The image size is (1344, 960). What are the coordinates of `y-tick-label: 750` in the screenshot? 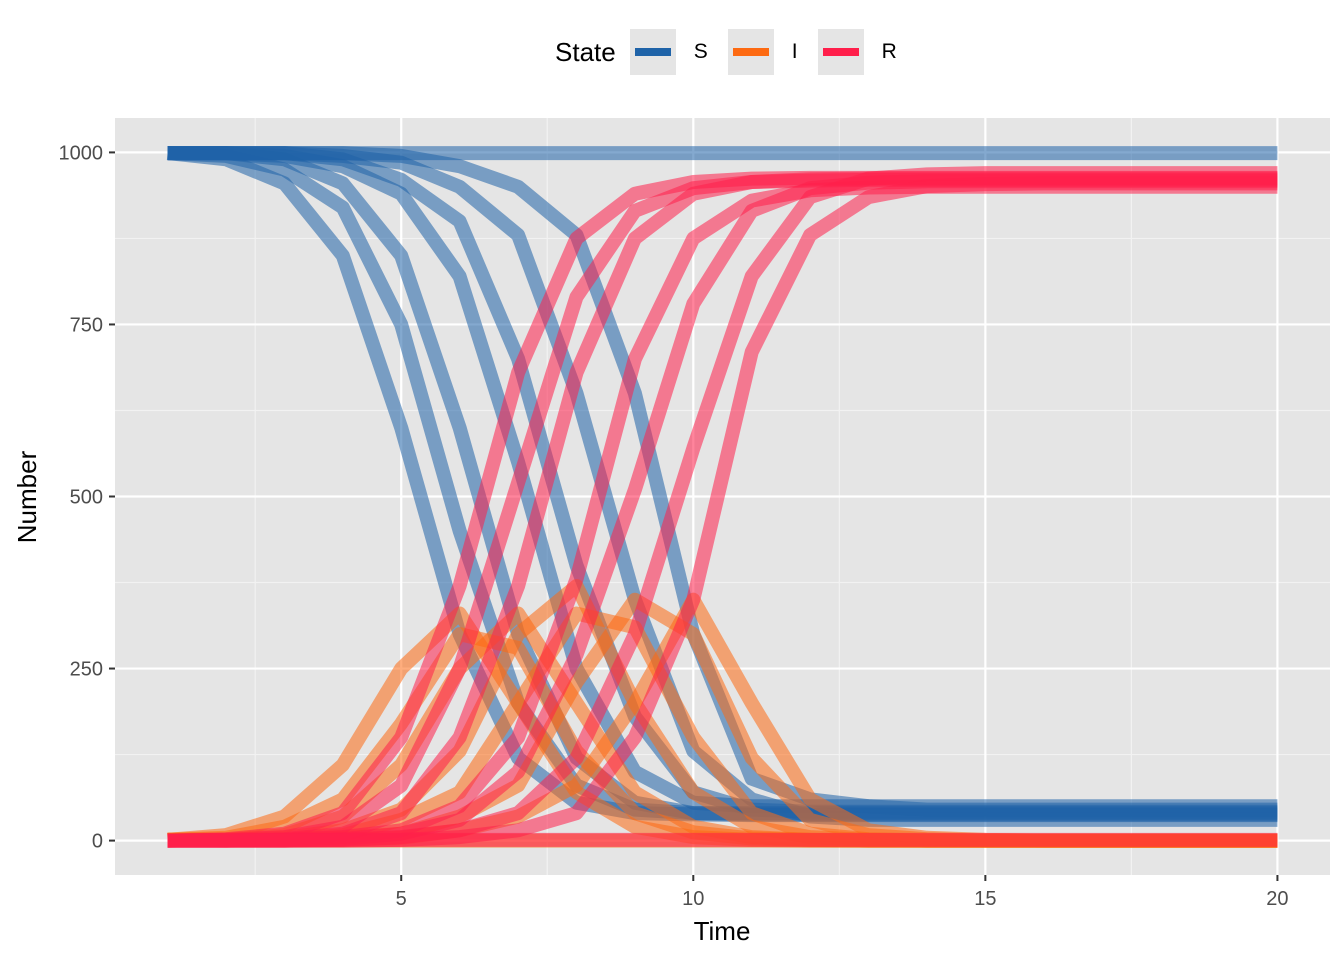 It's located at (86, 325).